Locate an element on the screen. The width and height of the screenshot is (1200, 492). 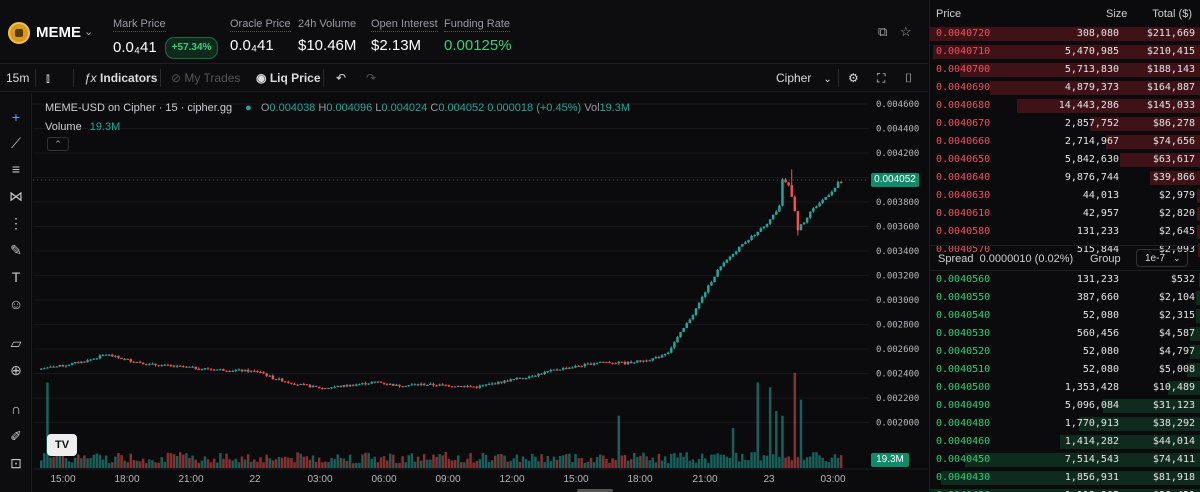
ask-row: 0.0040680 14,443,286 $145,033 is located at coordinates (1065, 106).